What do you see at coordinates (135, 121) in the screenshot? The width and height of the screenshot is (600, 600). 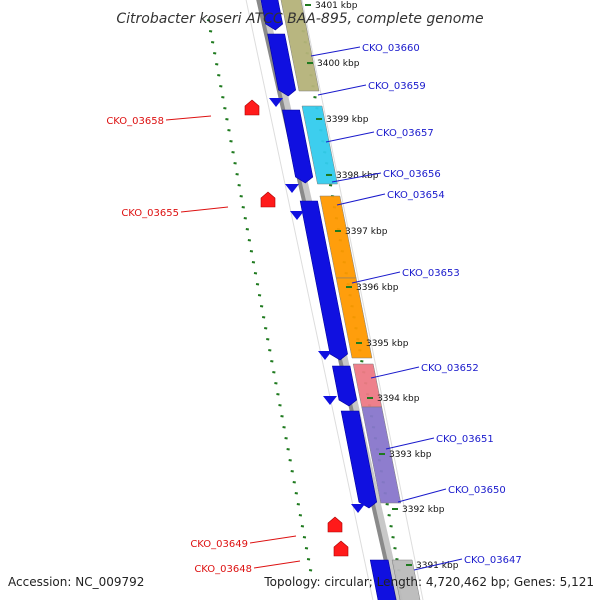 I see `gene-label-cko_03658: CKO_03658` at bounding box center [135, 121].